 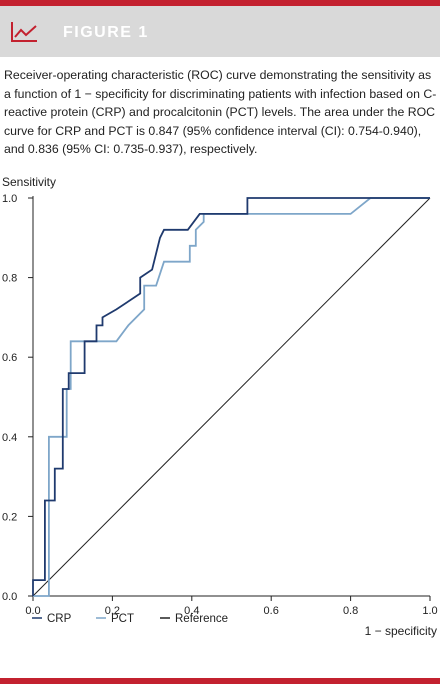 What do you see at coordinates (9, 358) in the screenshot?
I see `y-tick-label: 0.6` at bounding box center [9, 358].